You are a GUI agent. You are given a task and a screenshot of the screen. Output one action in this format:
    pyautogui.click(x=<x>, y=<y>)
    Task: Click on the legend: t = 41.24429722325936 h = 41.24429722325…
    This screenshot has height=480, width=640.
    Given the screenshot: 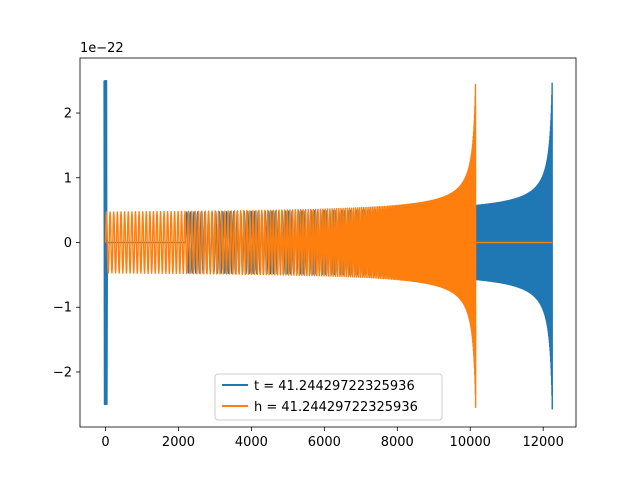 What is the action you would take?
    pyautogui.click(x=328, y=397)
    